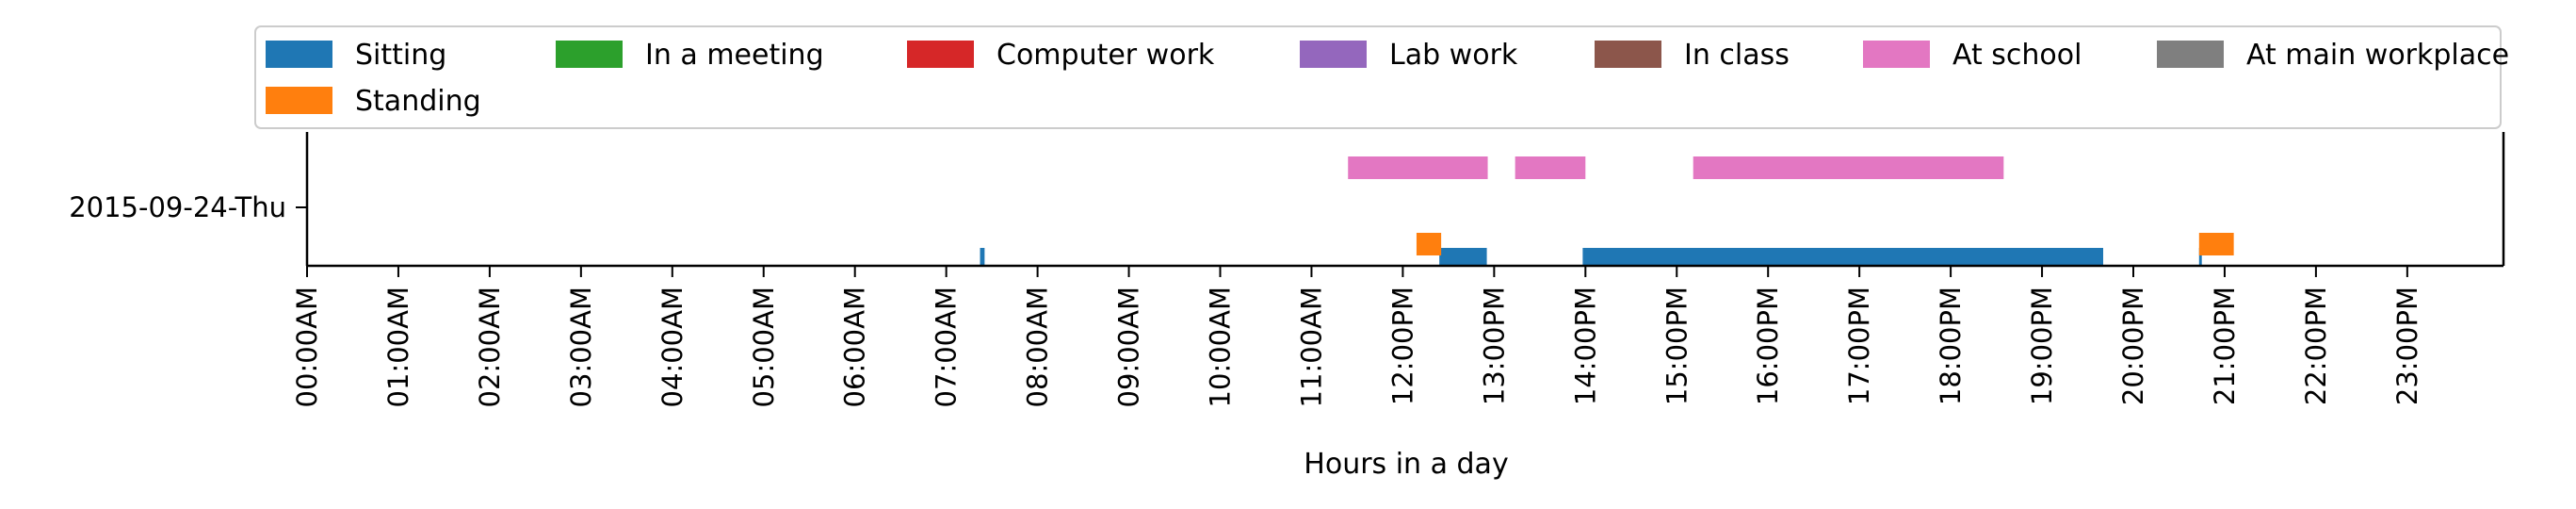  What do you see at coordinates (2017, 55) in the screenshot?
I see `legend-label: At school` at bounding box center [2017, 55].